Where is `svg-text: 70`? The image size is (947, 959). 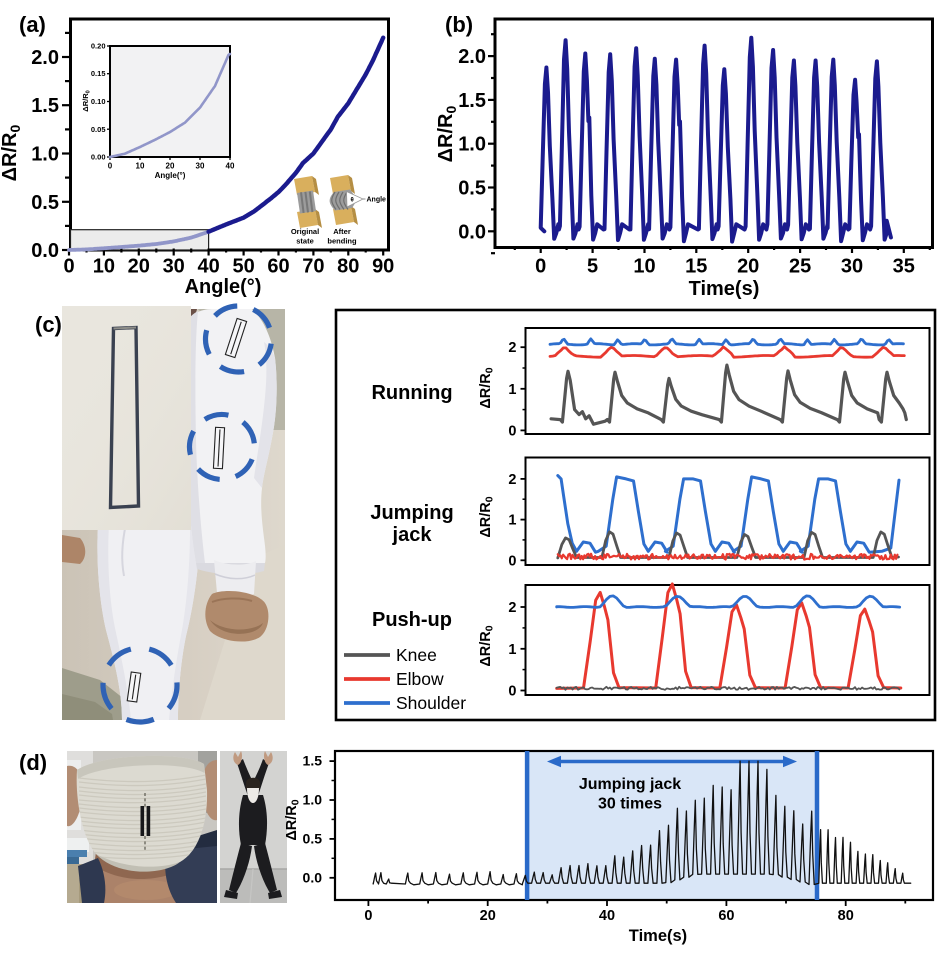 svg-text: 70 is located at coordinates (313, 267).